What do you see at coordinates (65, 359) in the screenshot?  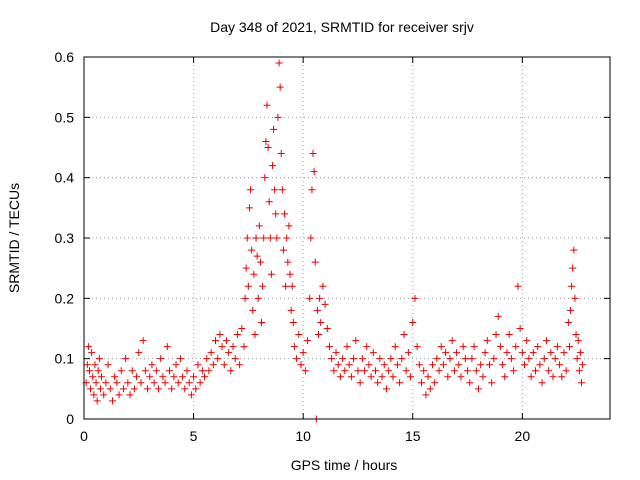 I see `y-tick-label: 0.1` at bounding box center [65, 359].